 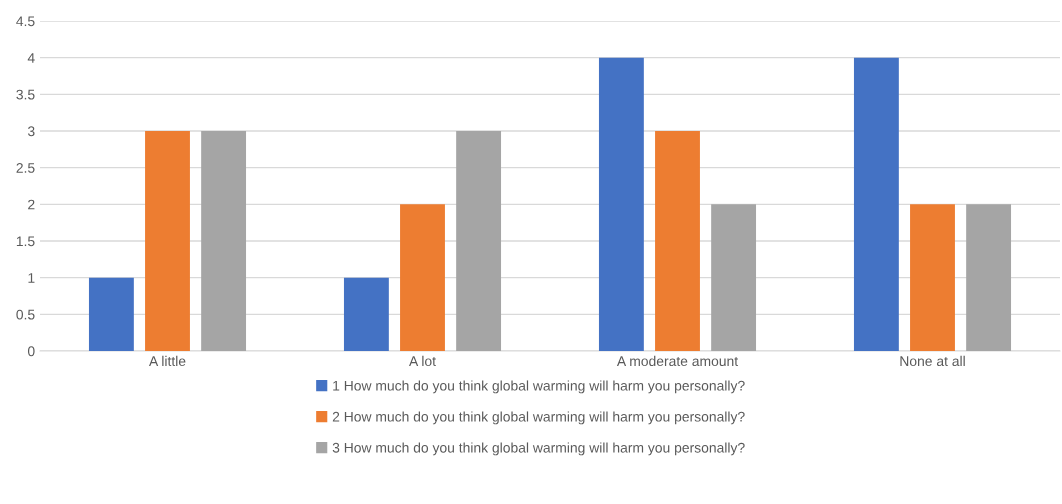 I want to click on y-tick-label: 2, so click(x=31, y=204).